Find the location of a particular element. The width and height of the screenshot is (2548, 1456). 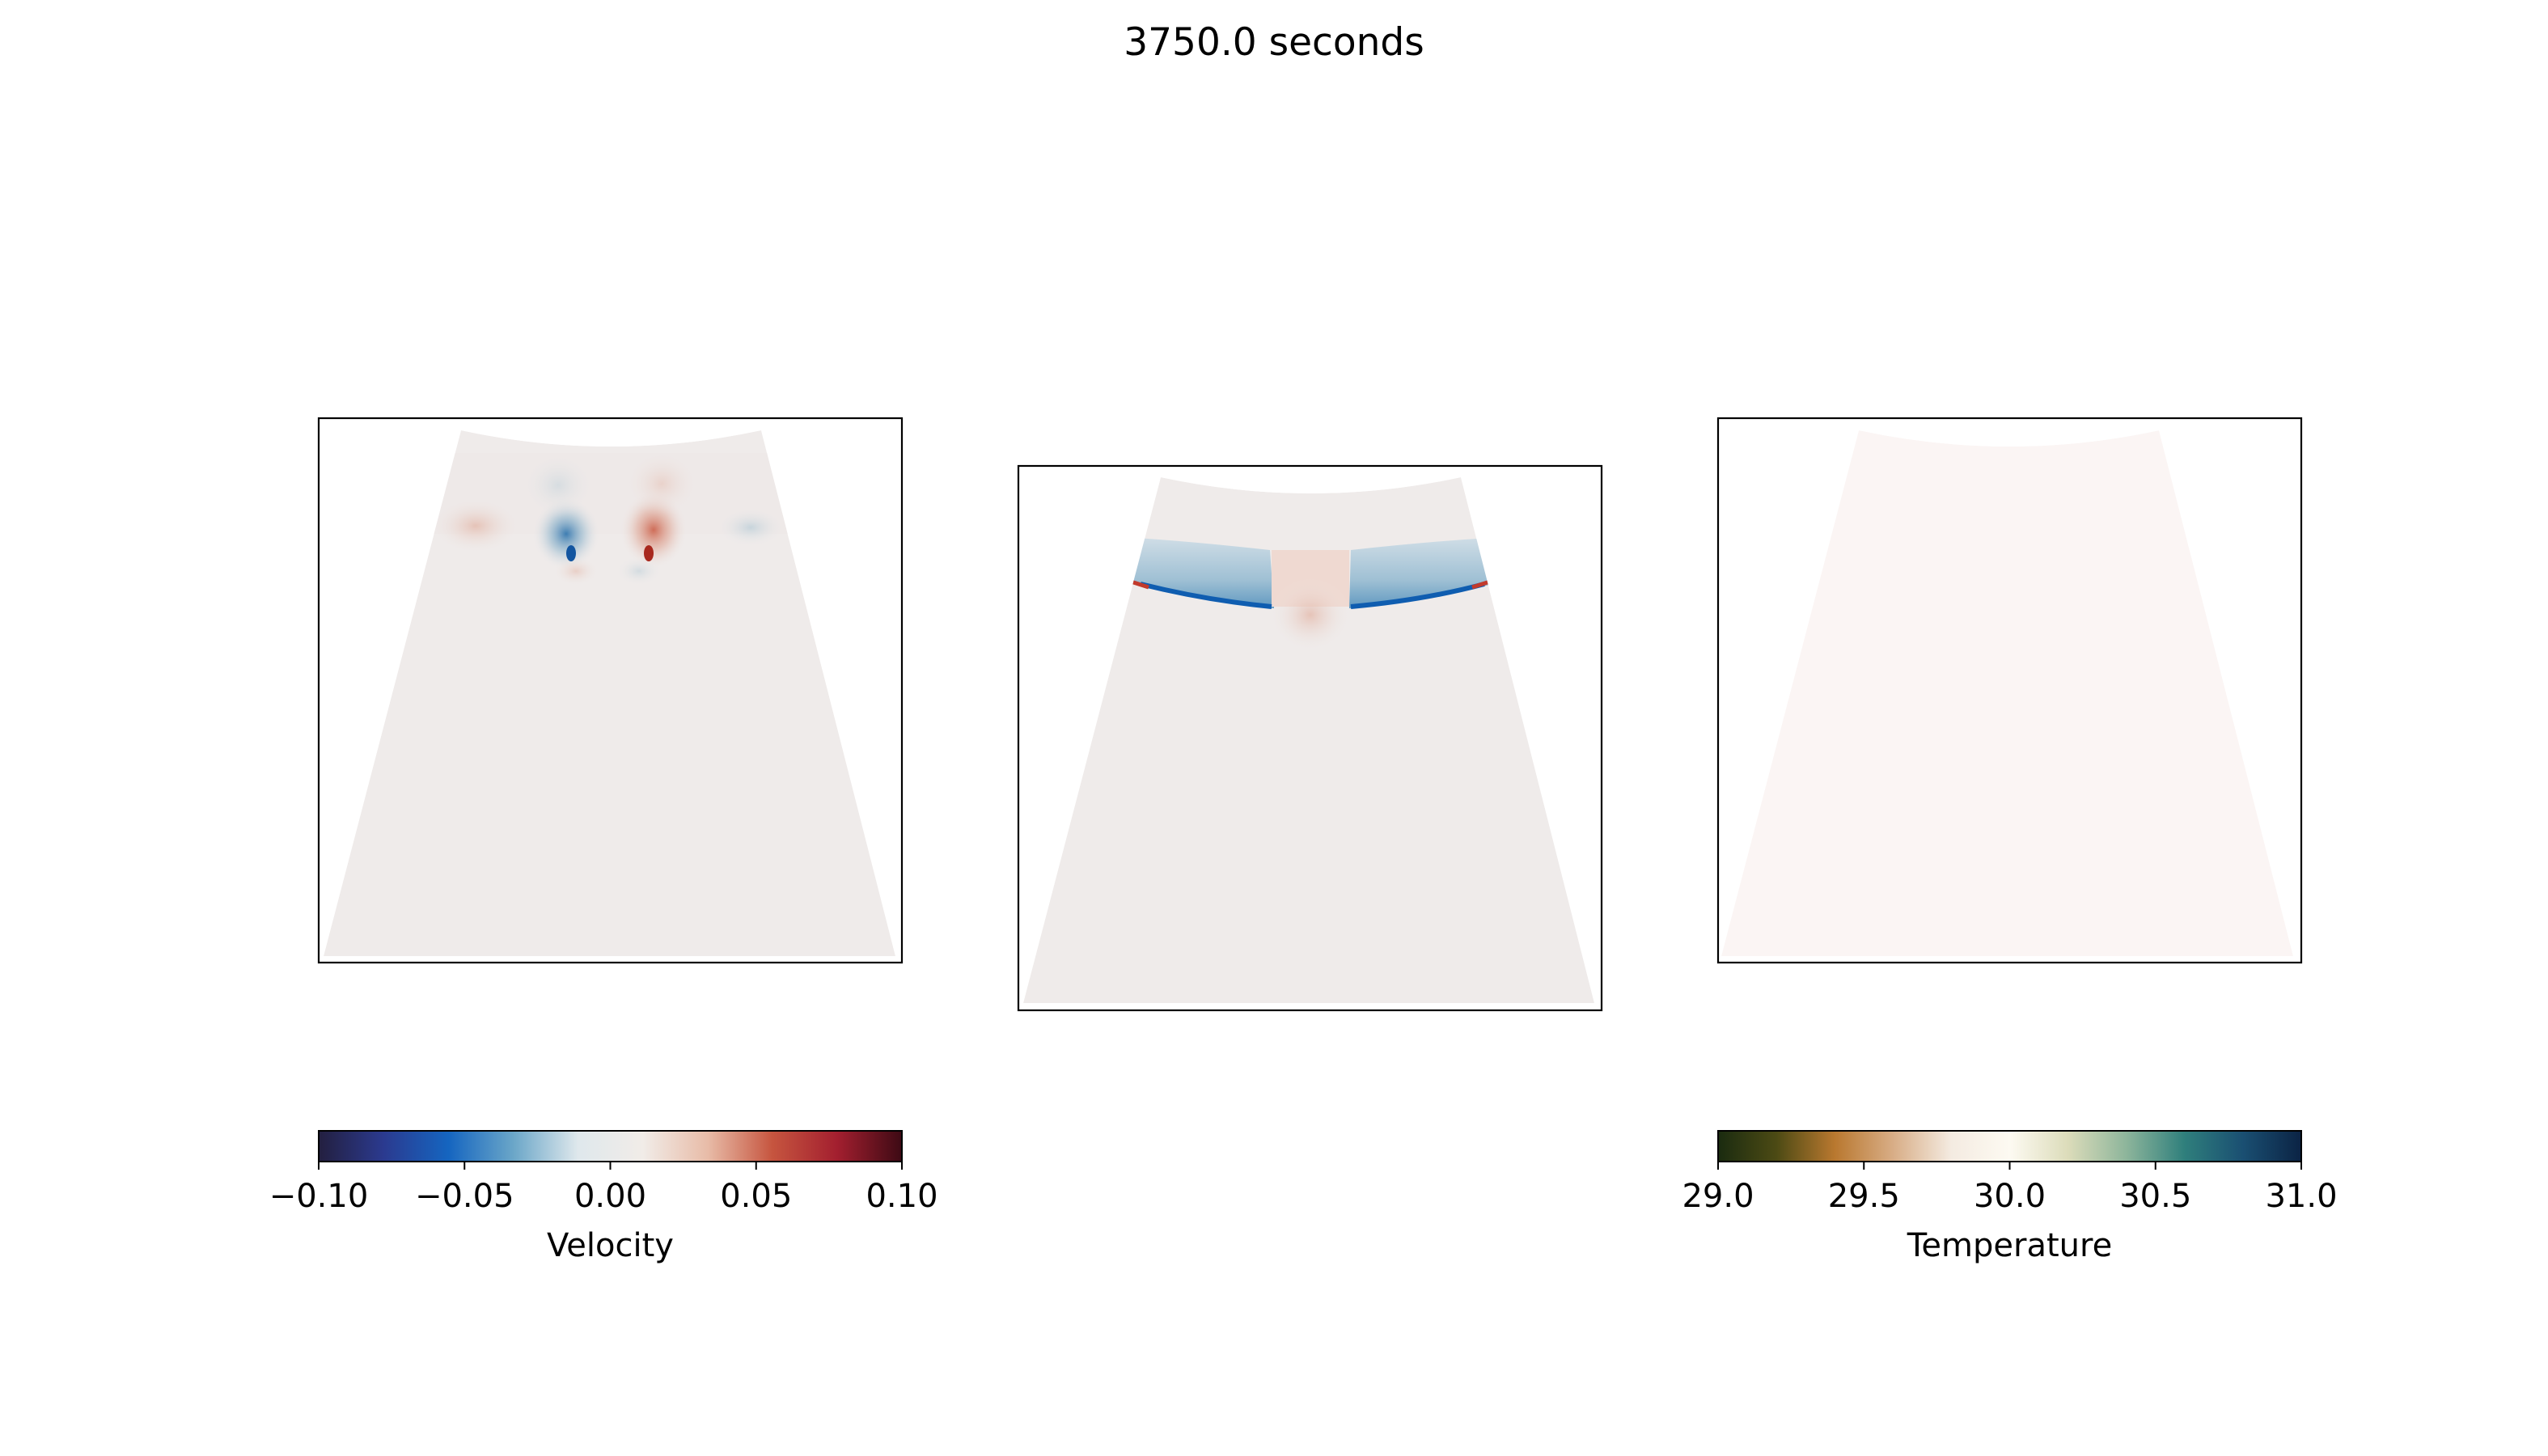

temperature-colorbar-tick-label: 29.5 is located at coordinates (1864, 1196).